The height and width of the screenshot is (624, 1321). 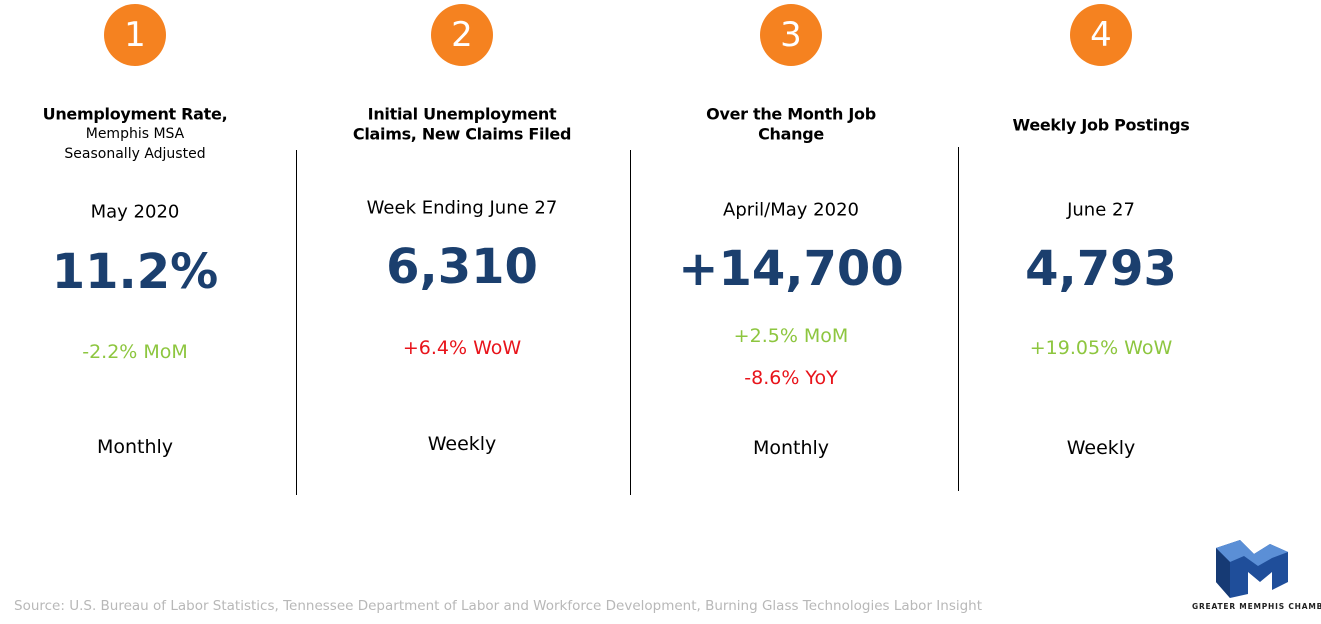 I want to click on step-number: 1, so click(x=135, y=35).